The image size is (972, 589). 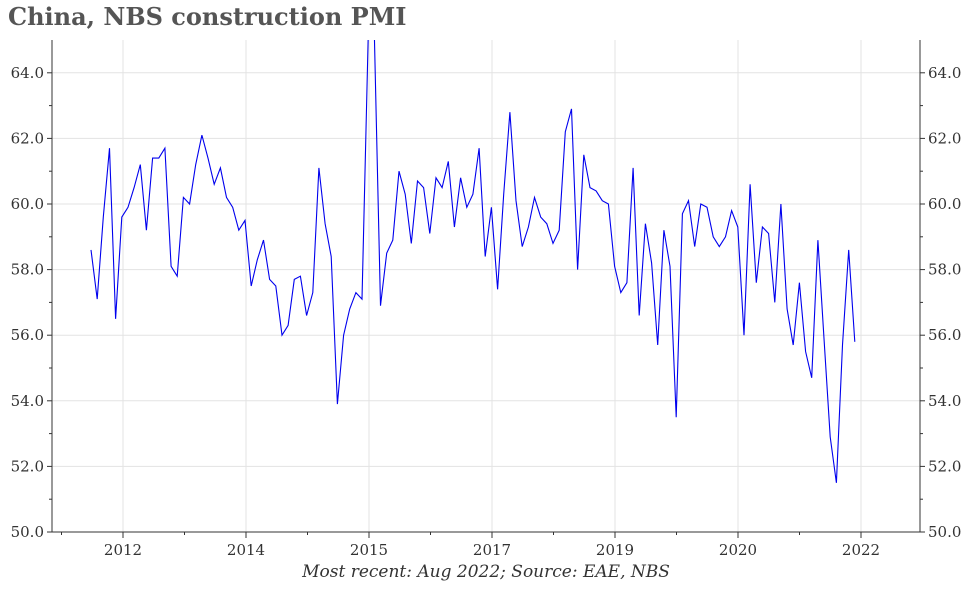 I want to click on y-tick-label-right: 60.0, so click(x=944, y=204).